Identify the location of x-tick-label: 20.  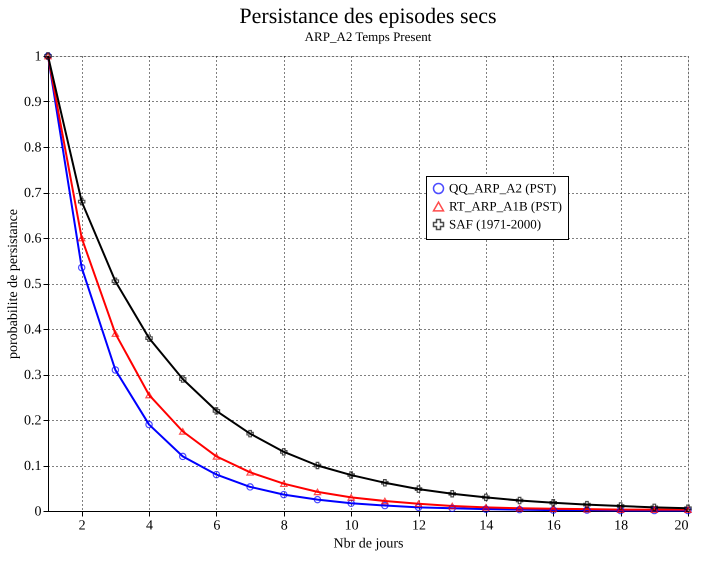
(681, 526).